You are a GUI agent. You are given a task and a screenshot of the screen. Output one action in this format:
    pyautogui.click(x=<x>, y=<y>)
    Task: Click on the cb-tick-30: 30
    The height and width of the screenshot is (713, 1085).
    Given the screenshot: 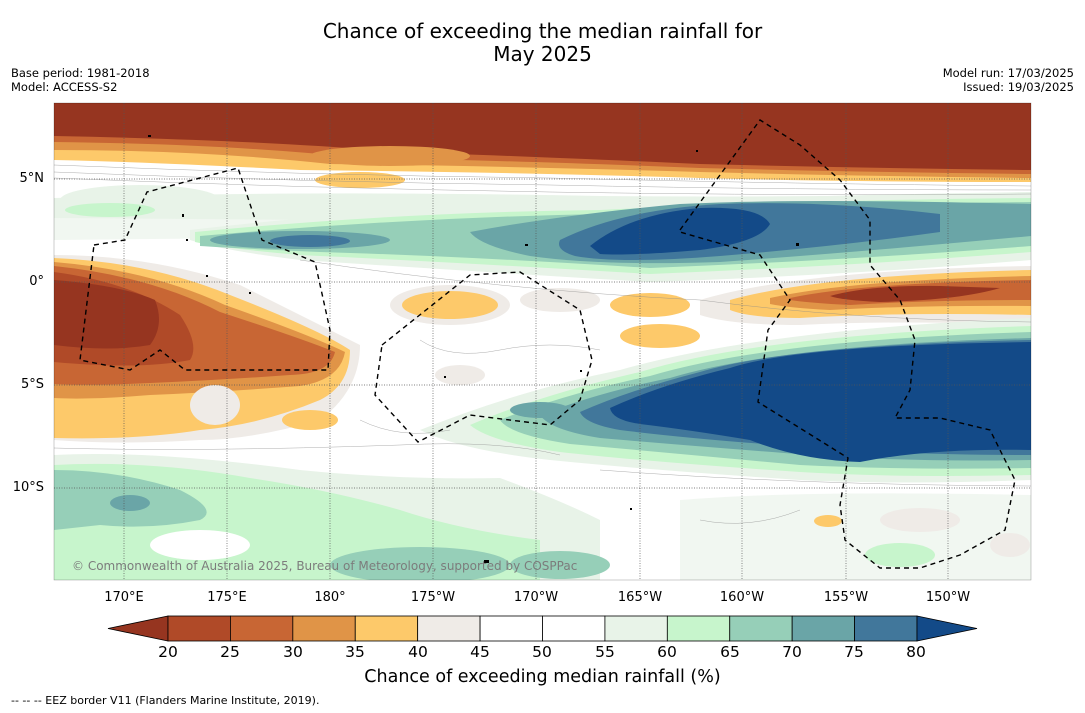 What is the action you would take?
    pyautogui.click(x=293, y=652)
    